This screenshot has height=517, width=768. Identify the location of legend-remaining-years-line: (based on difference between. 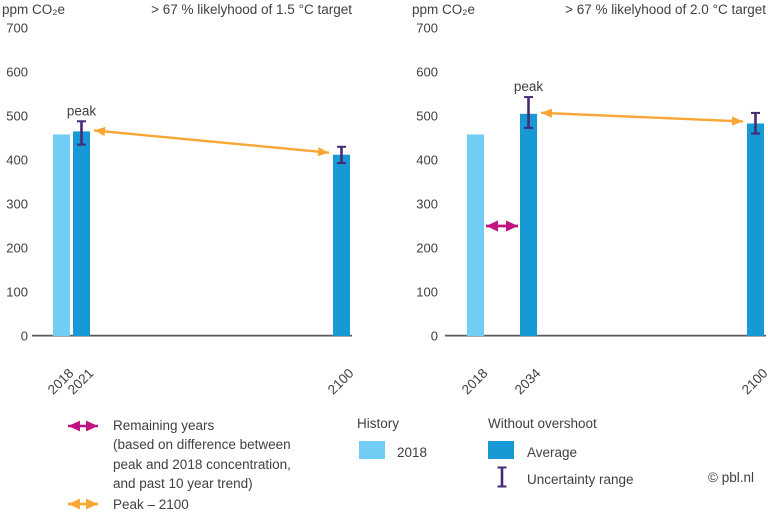
(202, 445).